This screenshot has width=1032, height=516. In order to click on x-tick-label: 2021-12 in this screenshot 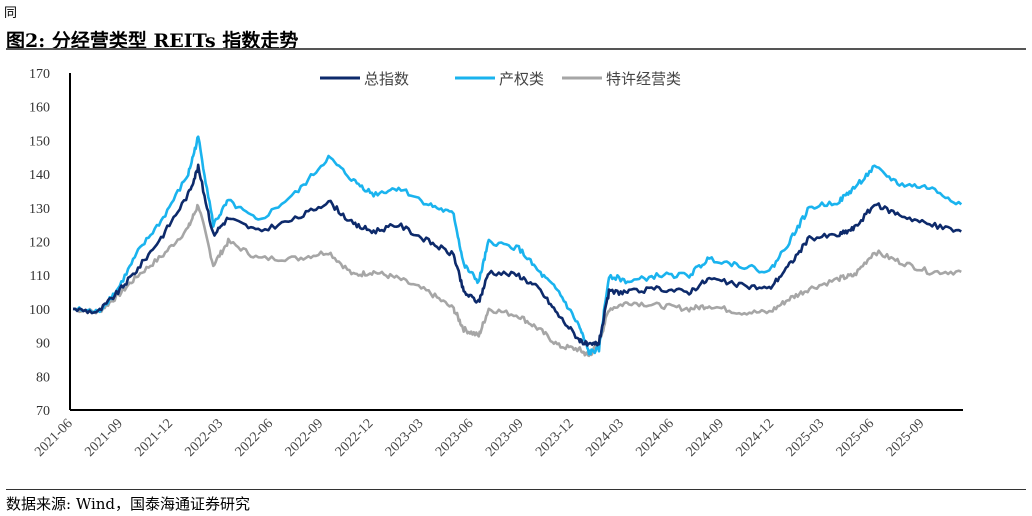, I will do `click(154, 438)`.